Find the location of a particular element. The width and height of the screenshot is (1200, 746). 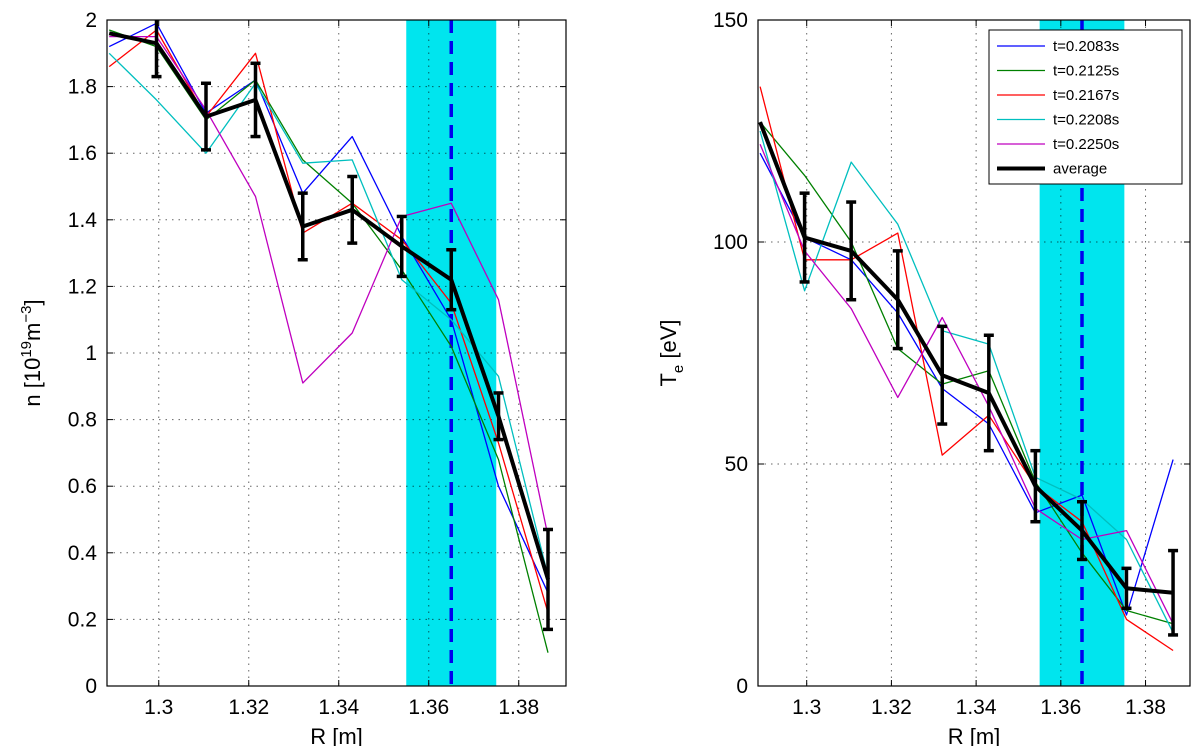

y-tick-label: 0.4 is located at coordinates (83, 553).